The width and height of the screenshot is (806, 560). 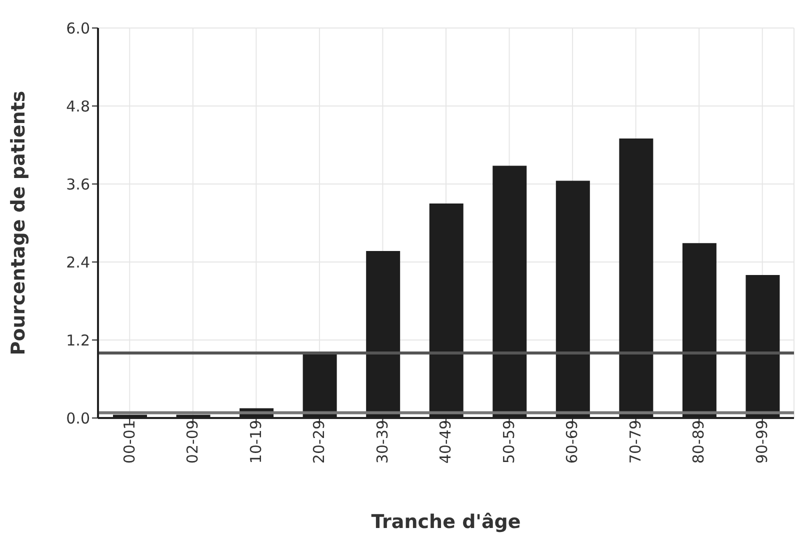 I want to click on y-tick-label: 0.0, so click(x=78, y=418).